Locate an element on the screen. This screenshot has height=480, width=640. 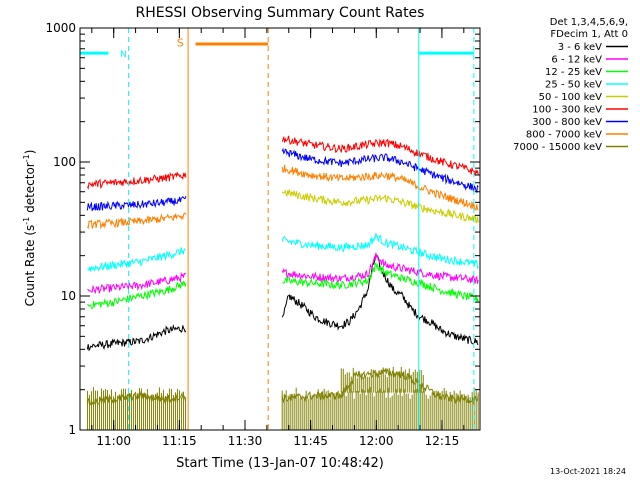
y-axis-label-end: ) is located at coordinates (30, 152).